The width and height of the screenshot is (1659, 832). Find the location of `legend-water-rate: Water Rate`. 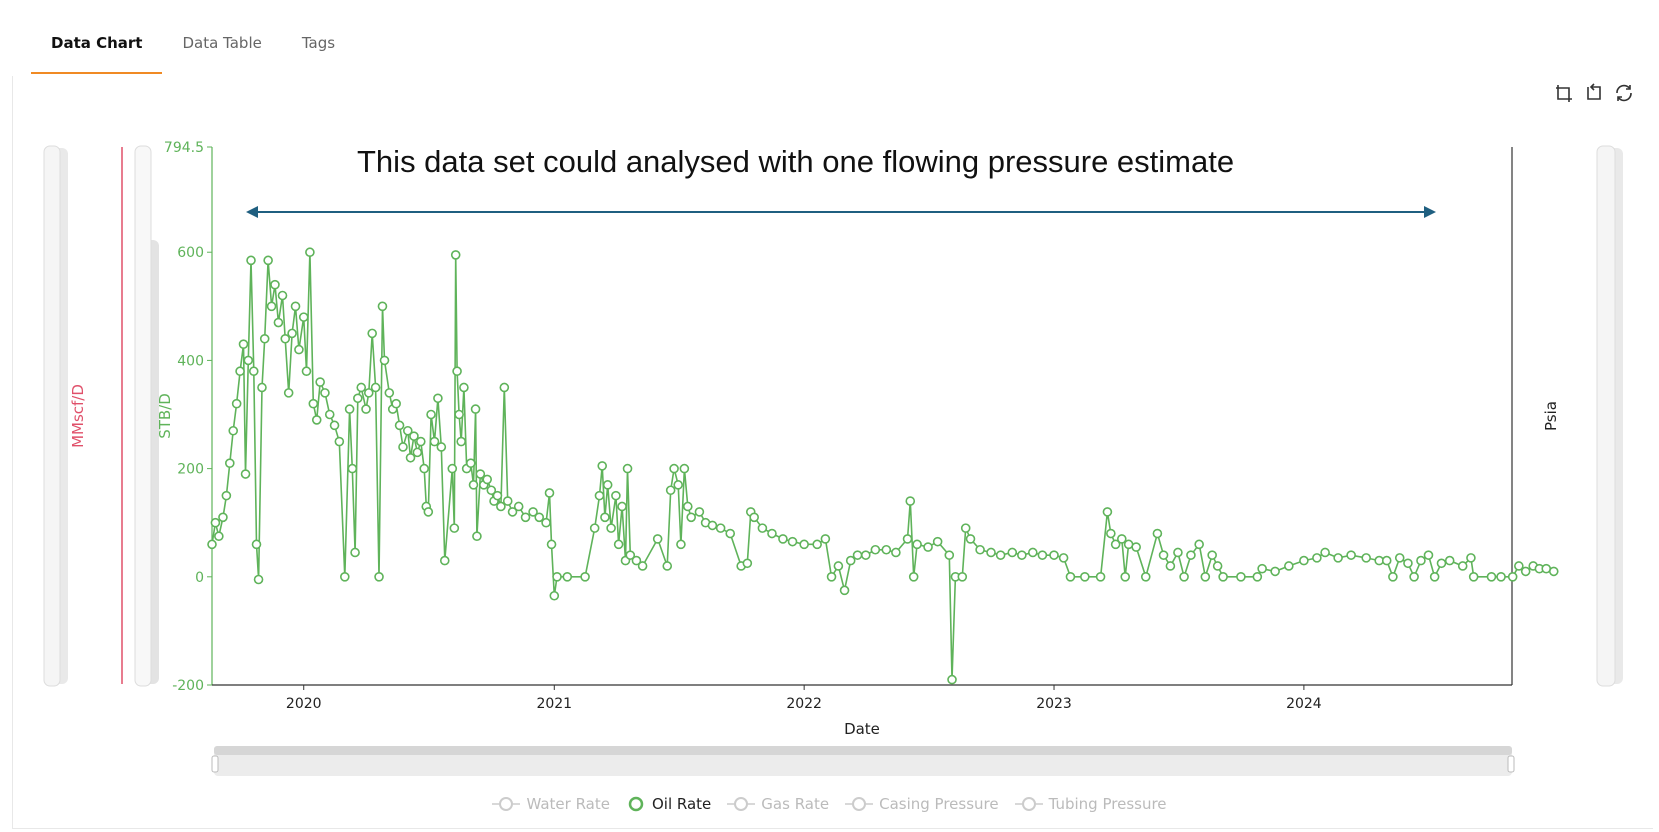

legend-water-rate: Water Rate is located at coordinates (551, 804).